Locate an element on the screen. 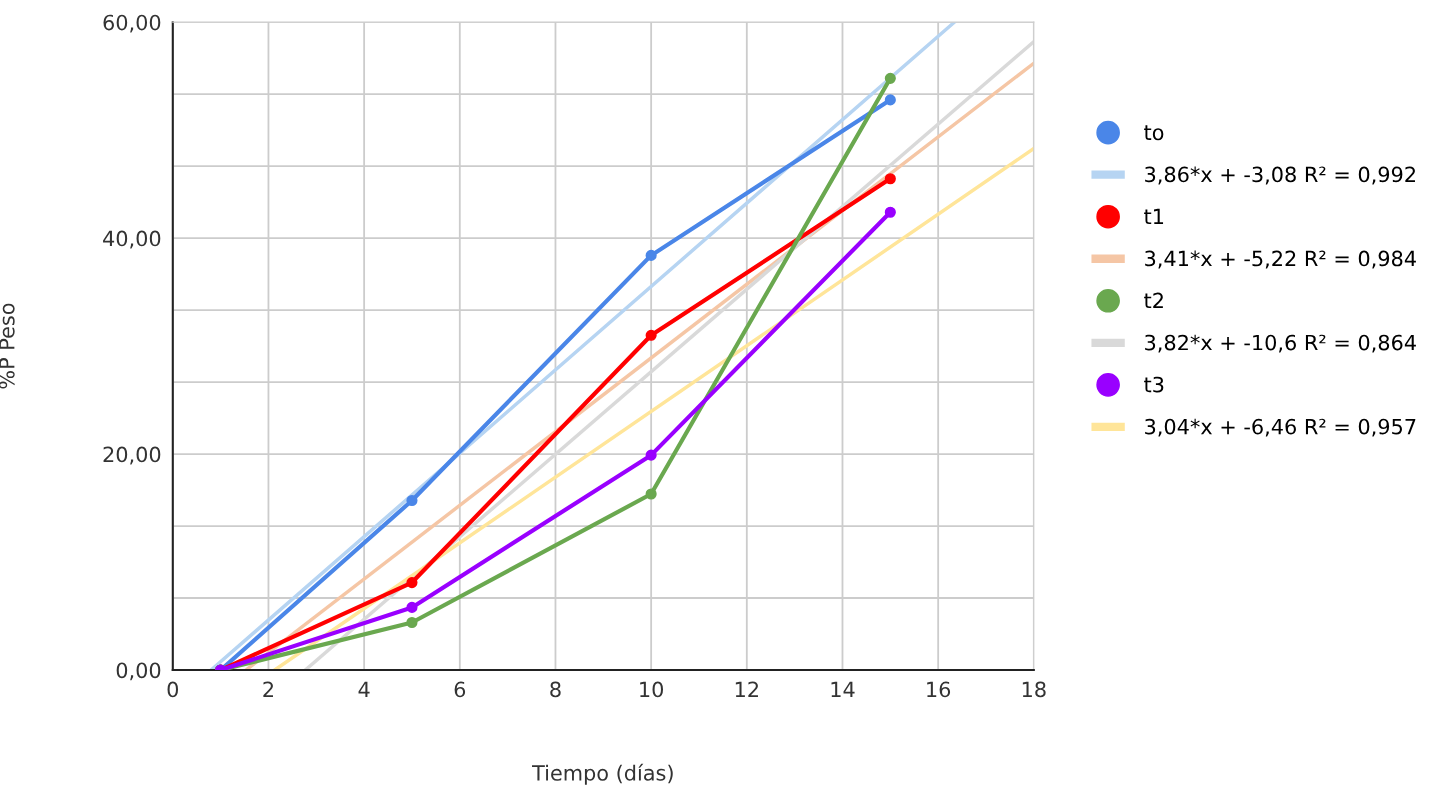 The height and width of the screenshot is (792, 1452). x-tick-label: 2 is located at coordinates (268, 689).